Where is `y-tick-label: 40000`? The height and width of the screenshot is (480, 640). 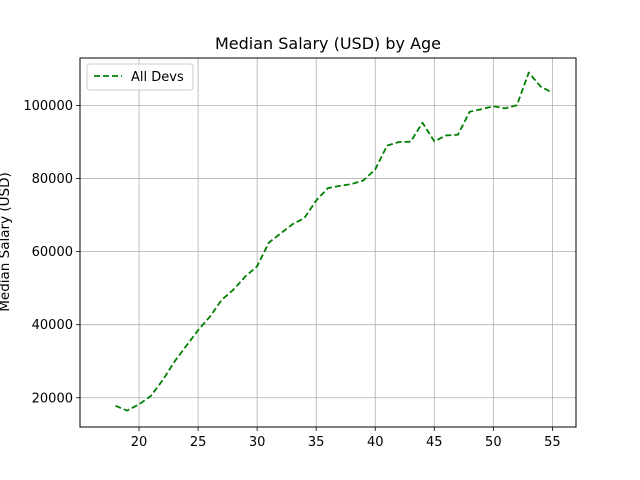
y-tick-label: 40000 is located at coordinates (52, 325).